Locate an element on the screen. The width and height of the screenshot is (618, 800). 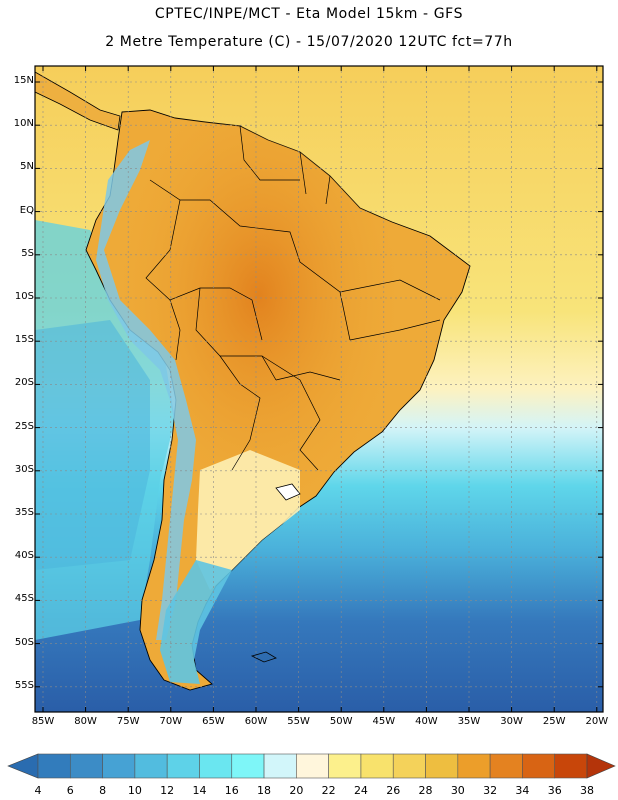
colorbar-label: 18 is located at coordinates (264, 790).